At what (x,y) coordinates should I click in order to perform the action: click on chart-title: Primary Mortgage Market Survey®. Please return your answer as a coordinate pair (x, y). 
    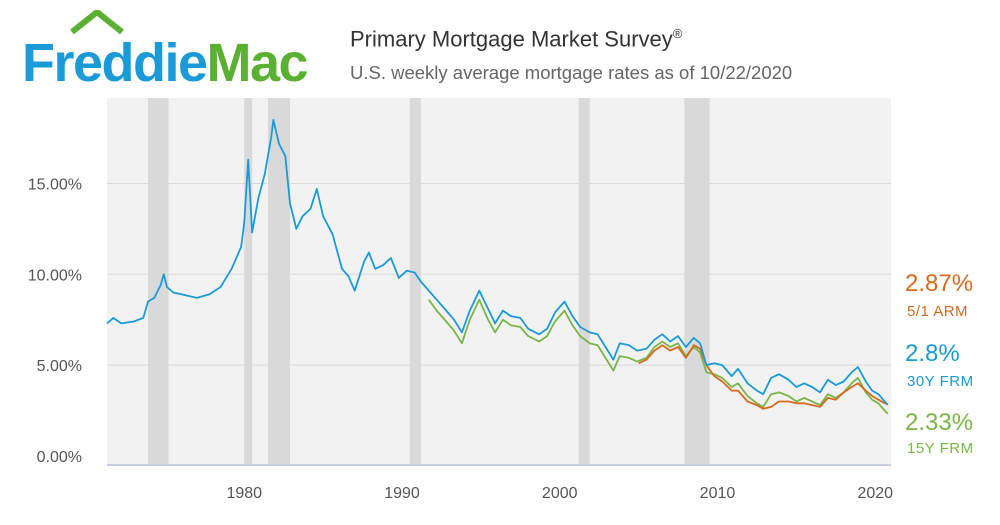
    Looking at the image, I should click on (516, 39).